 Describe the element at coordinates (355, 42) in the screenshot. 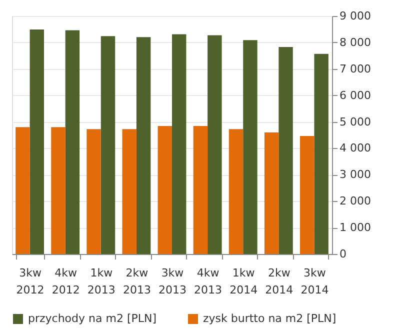

I see `y-tick-label: 8 000` at that location.